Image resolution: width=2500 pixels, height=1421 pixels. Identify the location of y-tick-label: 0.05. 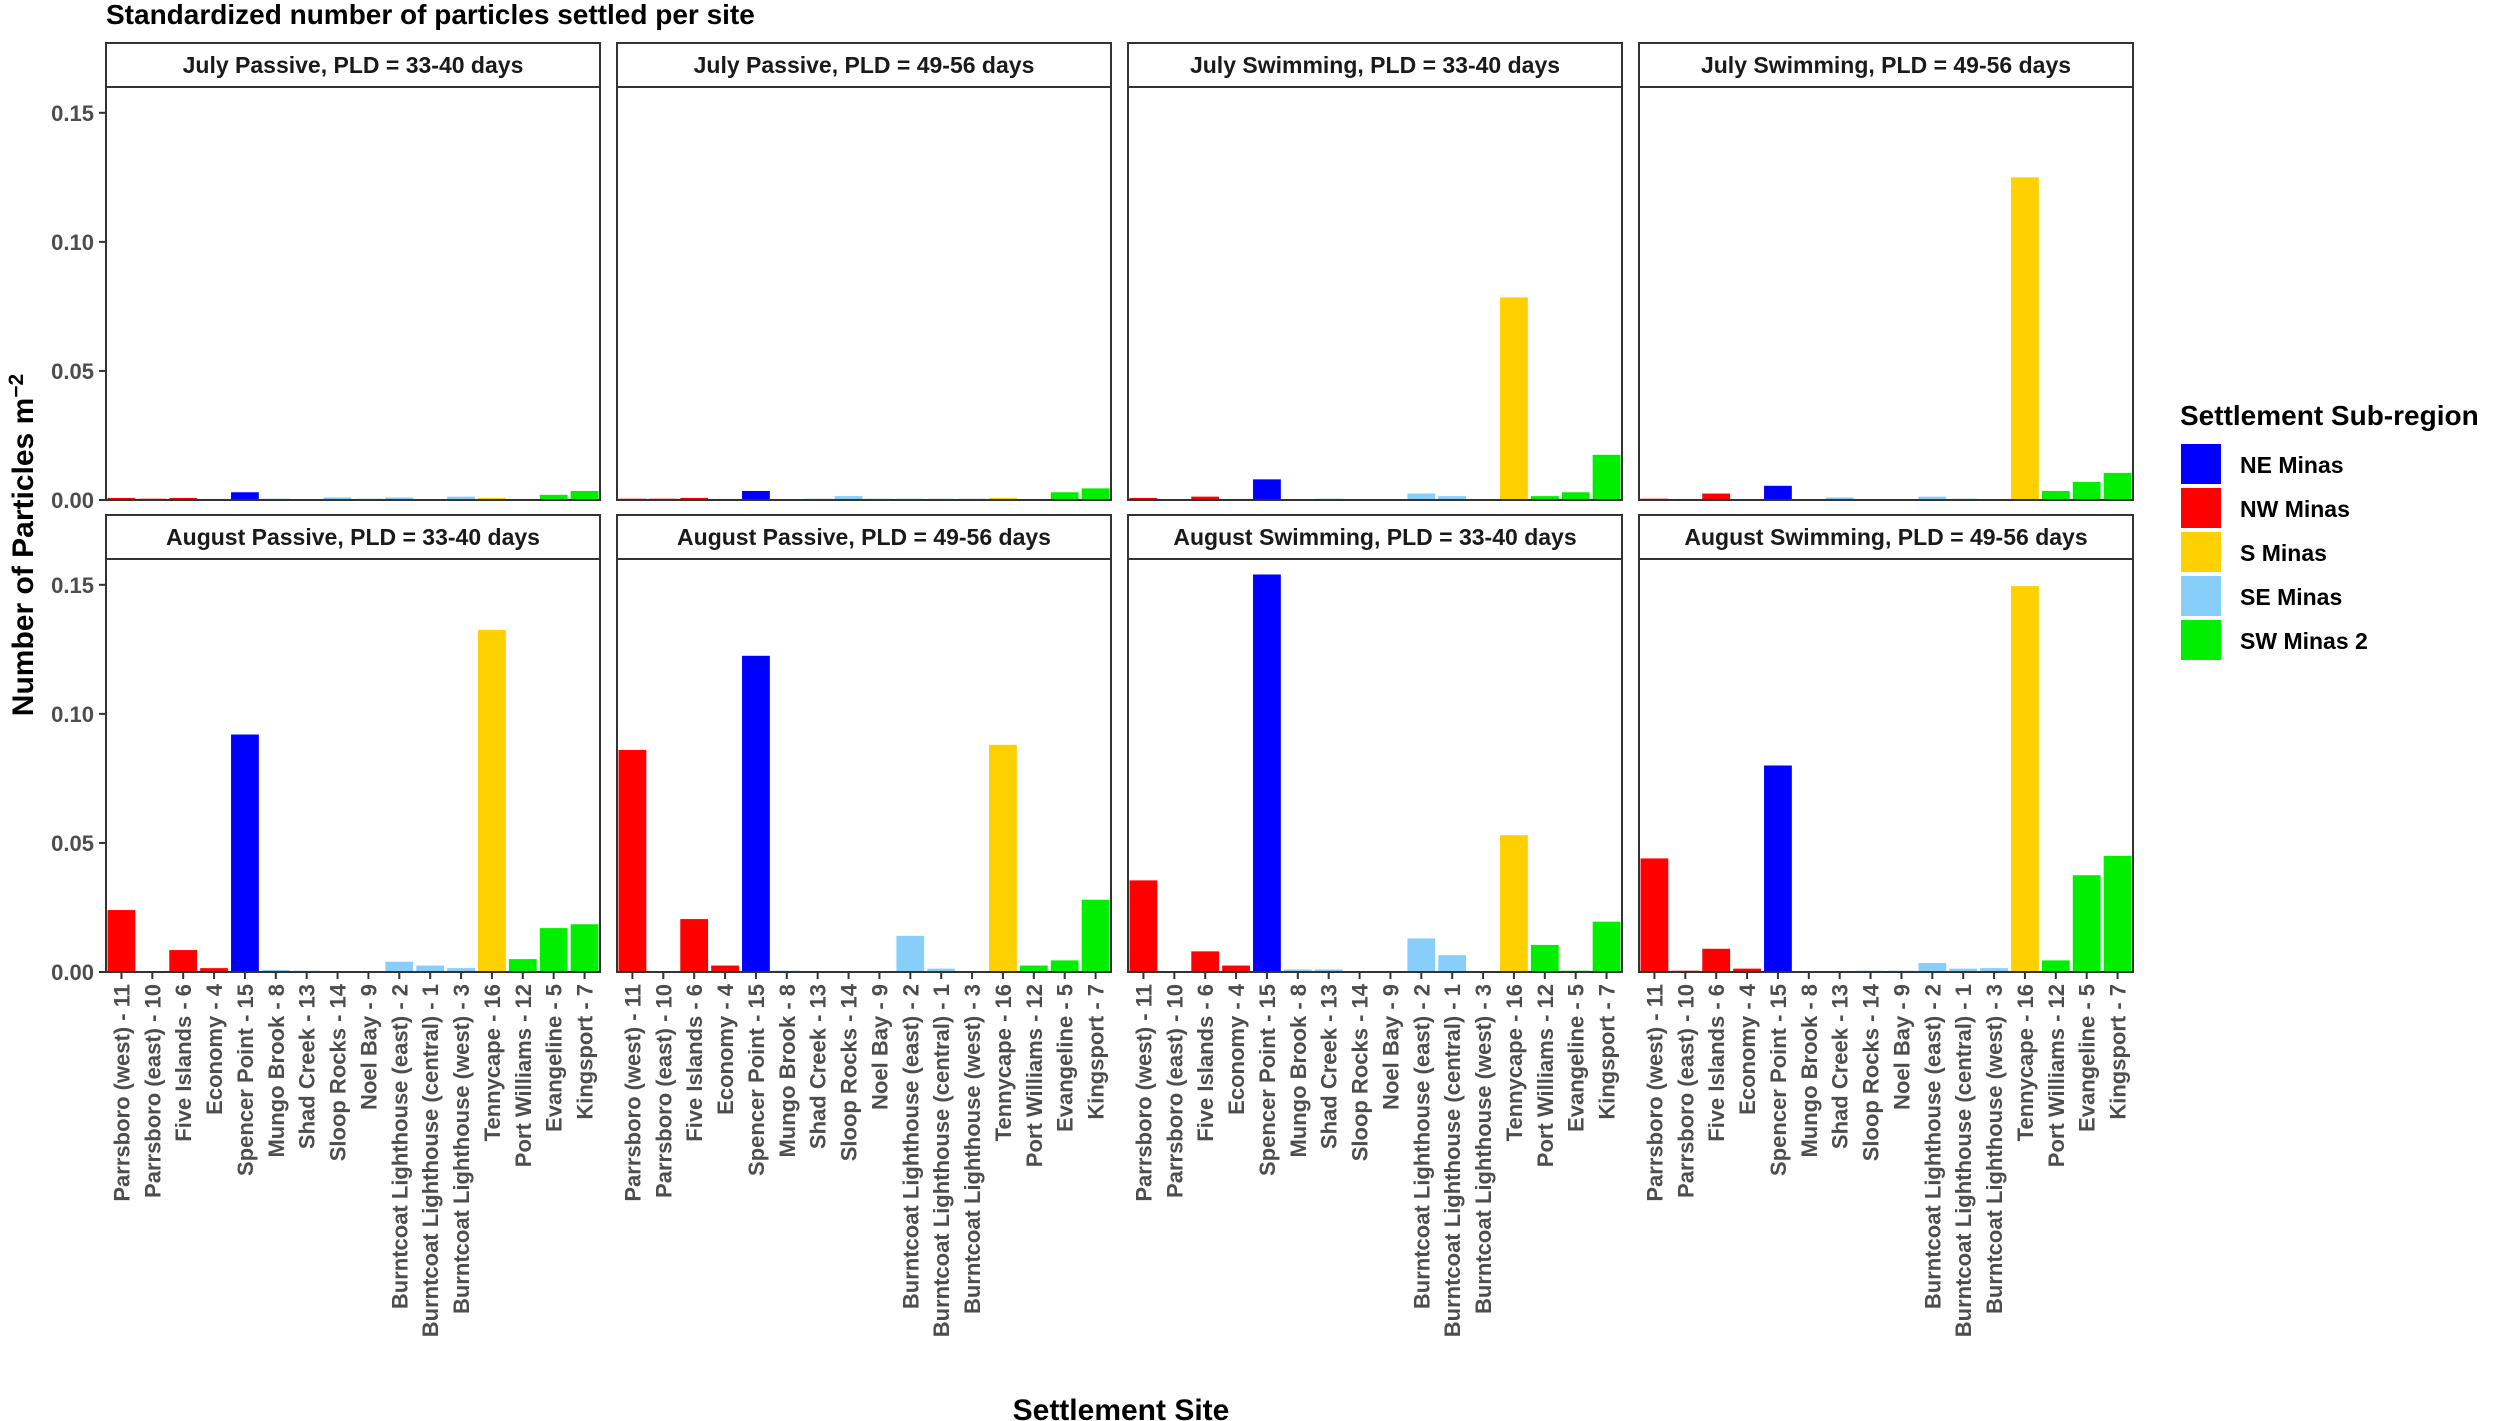
(72, 843).